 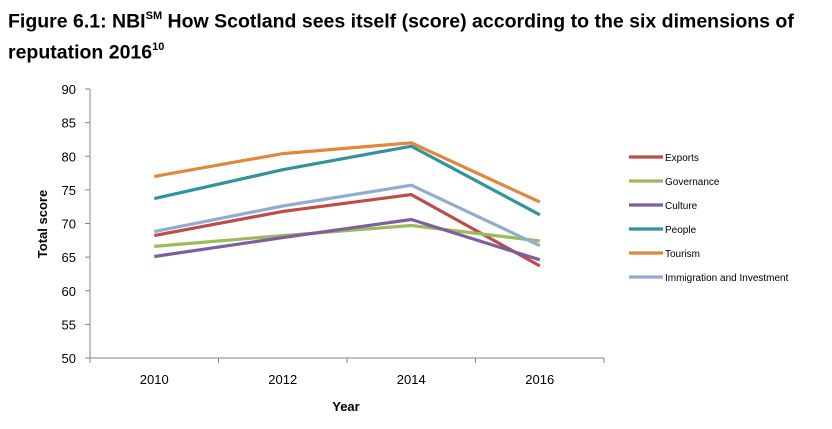 What do you see at coordinates (347, 215) in the screenshot?
I see `series-line-immigration-and-investment` at bounding box center [347, 215].